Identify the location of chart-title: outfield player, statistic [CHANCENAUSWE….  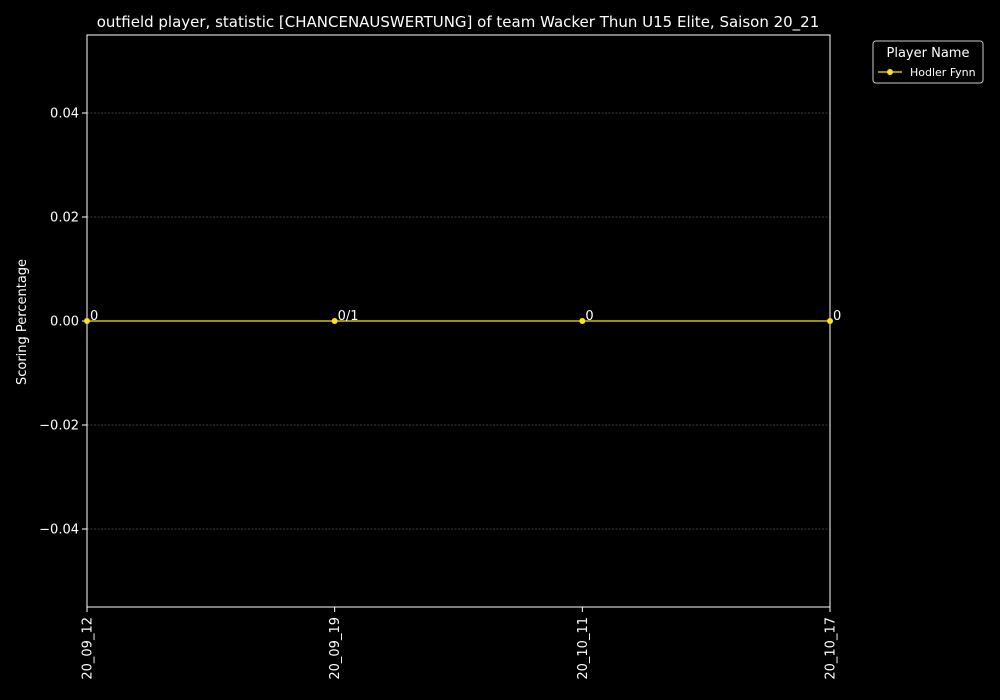
(458, 22).